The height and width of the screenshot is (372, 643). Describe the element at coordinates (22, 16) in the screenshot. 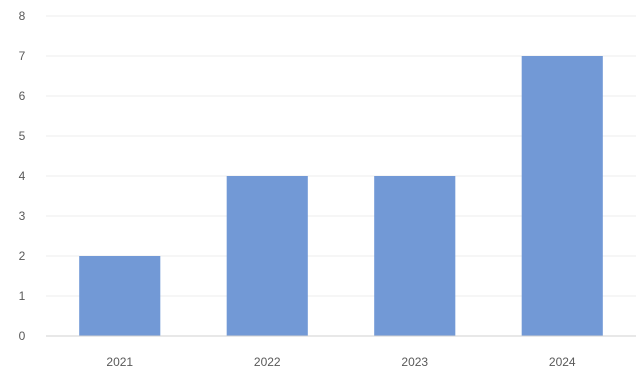

I see `y-tick-label: 8` at that location.